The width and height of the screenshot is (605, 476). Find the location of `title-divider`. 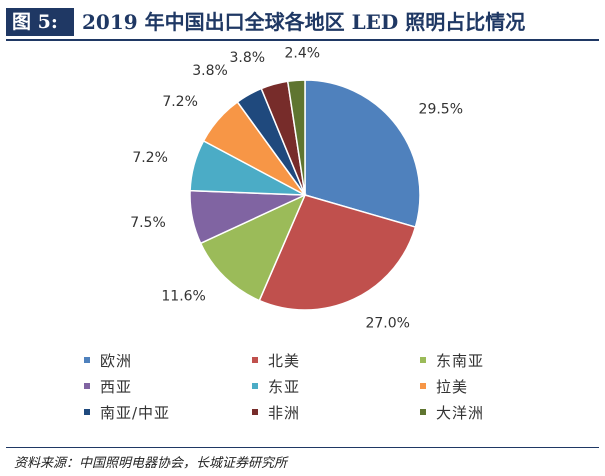

title-divider is located at coordinates (302, 40).